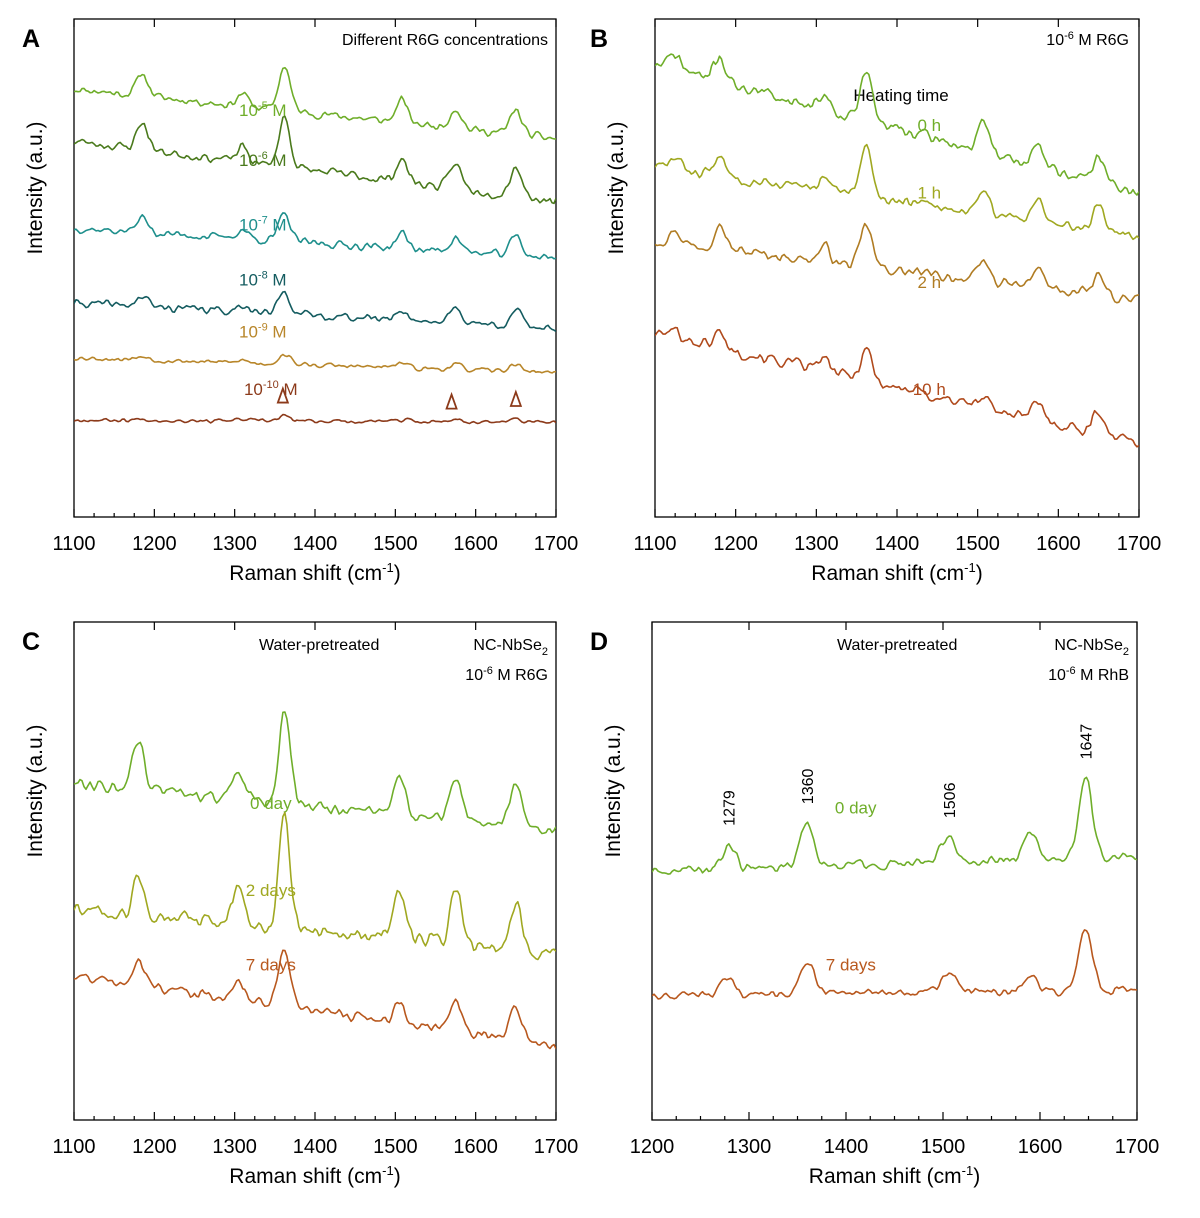 This screenshot has width=1200, height=1218. I want to click on series-label: 2 days, so click(271, 890).